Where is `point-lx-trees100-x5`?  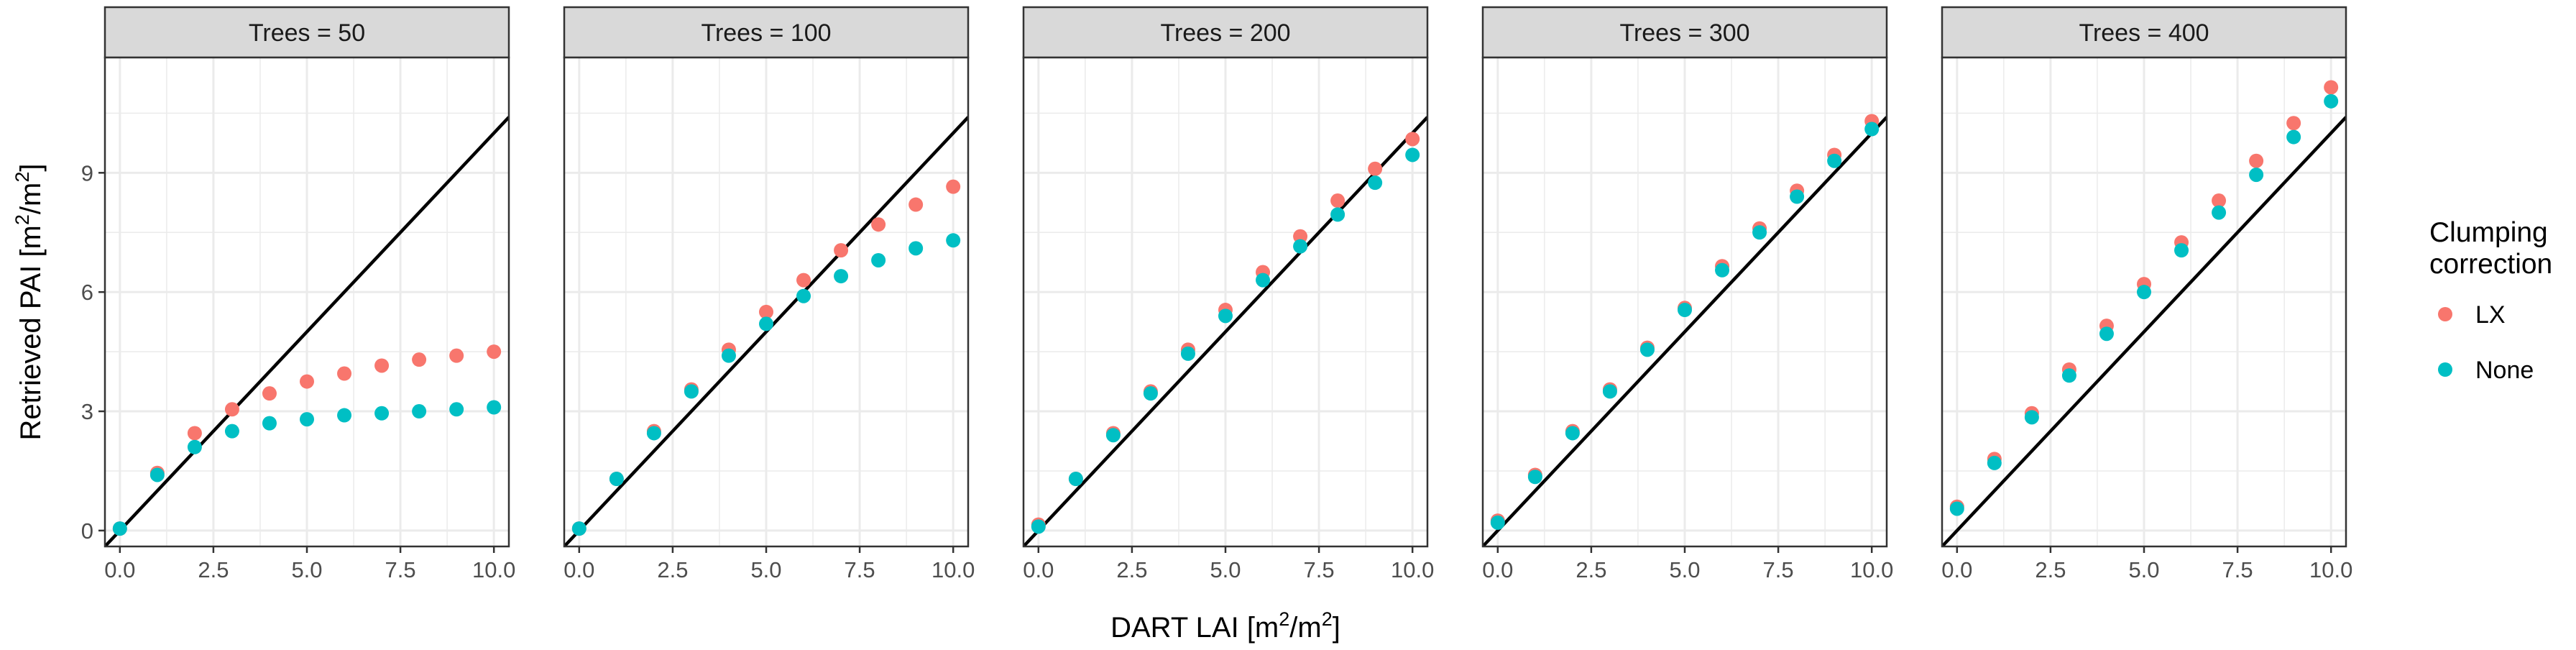
point-lx-trees100-x5 is located at coordinates (766, 311).